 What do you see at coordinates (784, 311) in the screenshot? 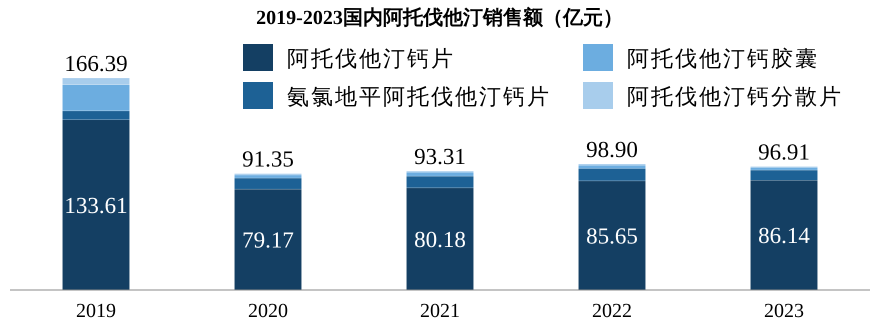
I see `x-tick-label: 2023` at bounding box center [784, 311].